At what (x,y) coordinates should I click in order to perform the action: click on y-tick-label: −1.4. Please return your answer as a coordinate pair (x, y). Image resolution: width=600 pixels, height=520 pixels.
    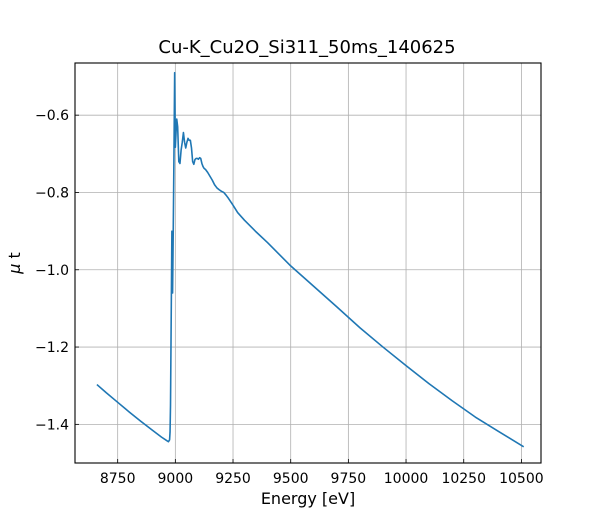
    Looking at the image, I should click on (52, 425).